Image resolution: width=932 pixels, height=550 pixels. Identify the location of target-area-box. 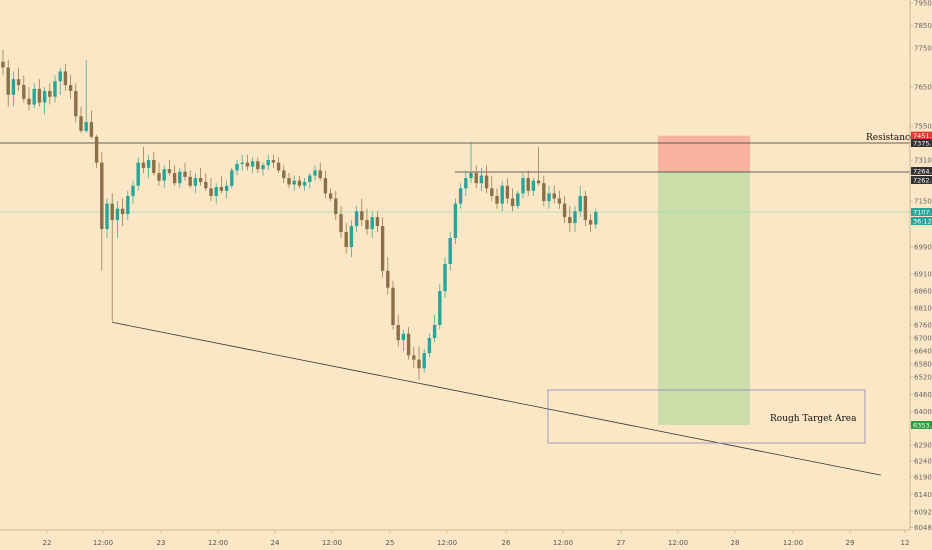
(706, 416).